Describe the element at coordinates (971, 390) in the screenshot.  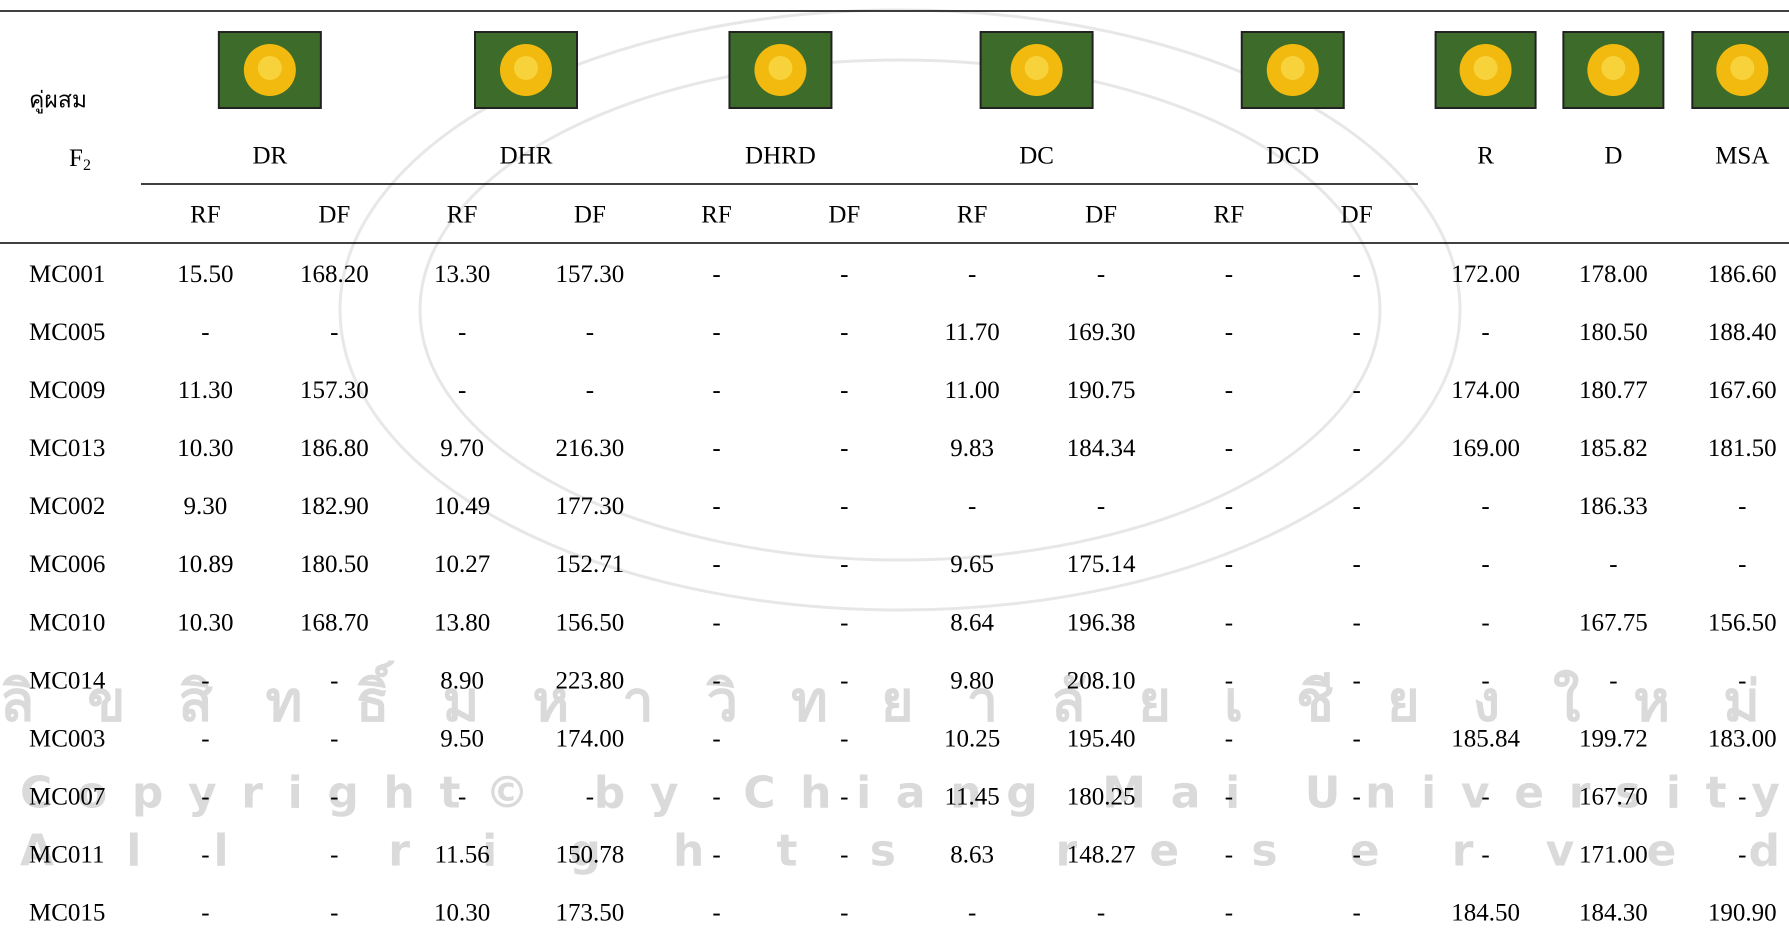
I see `cell: 11.00` at that location.